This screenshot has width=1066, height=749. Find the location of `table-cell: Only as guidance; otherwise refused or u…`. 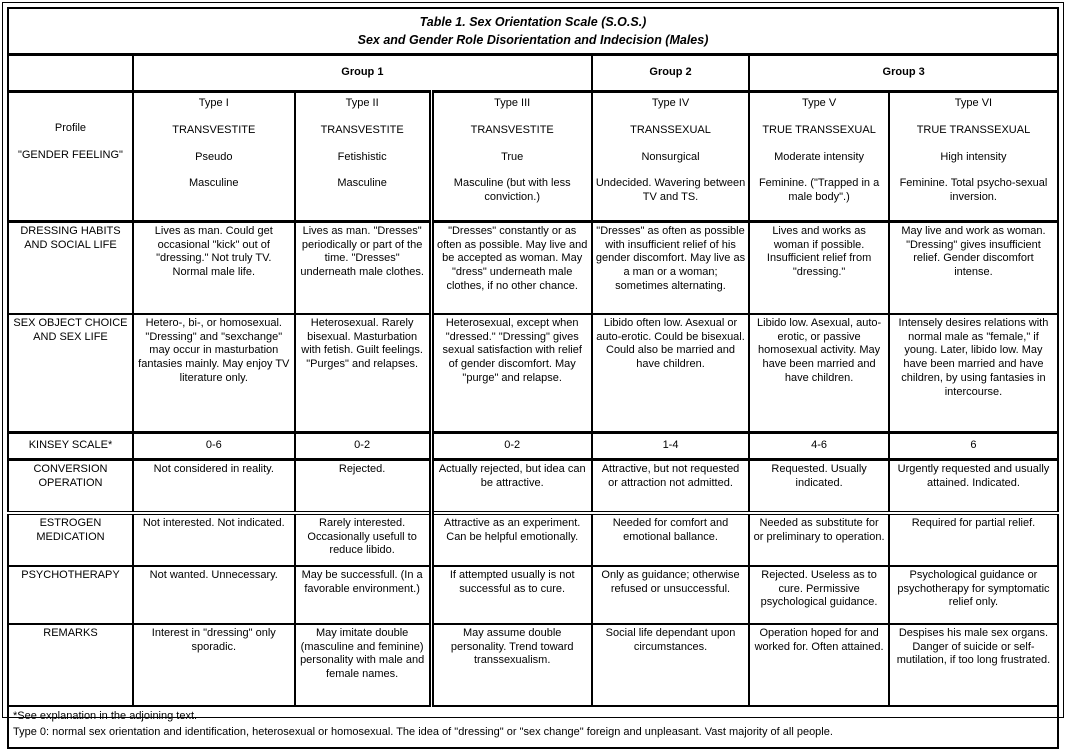

table-cell: Only as guidance; otherwise refused or u… is located at coordinates (670, 594).